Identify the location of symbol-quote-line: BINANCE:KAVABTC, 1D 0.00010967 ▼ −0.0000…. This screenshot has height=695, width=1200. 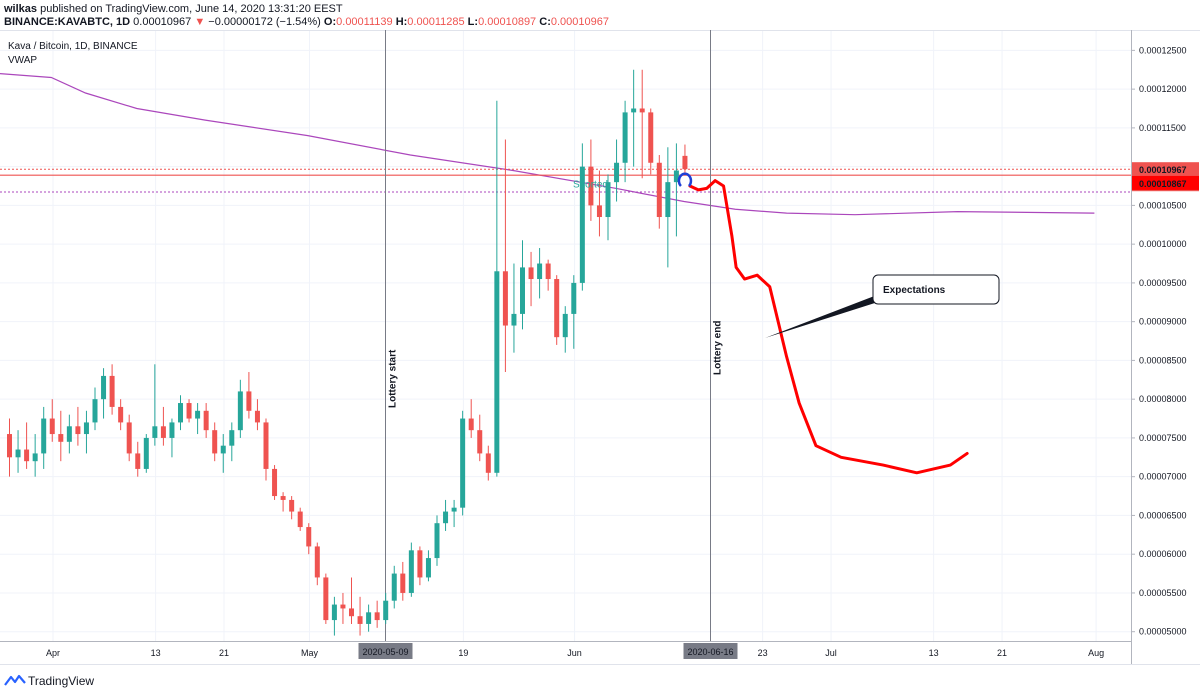
(306, 22).